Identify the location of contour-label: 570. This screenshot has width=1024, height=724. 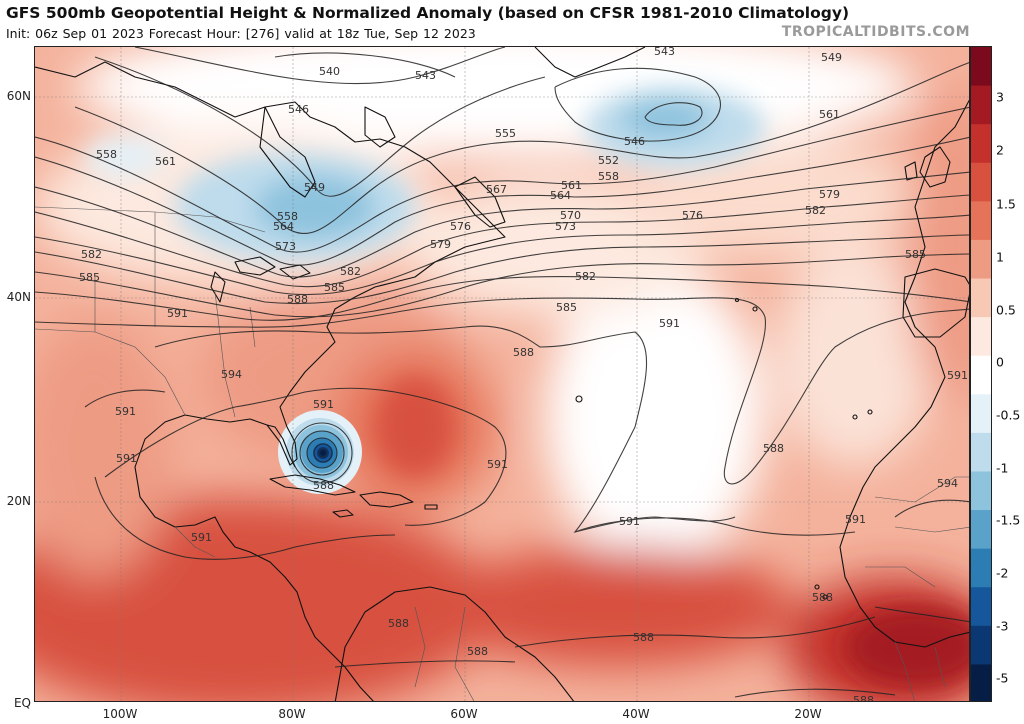
(570, 215).